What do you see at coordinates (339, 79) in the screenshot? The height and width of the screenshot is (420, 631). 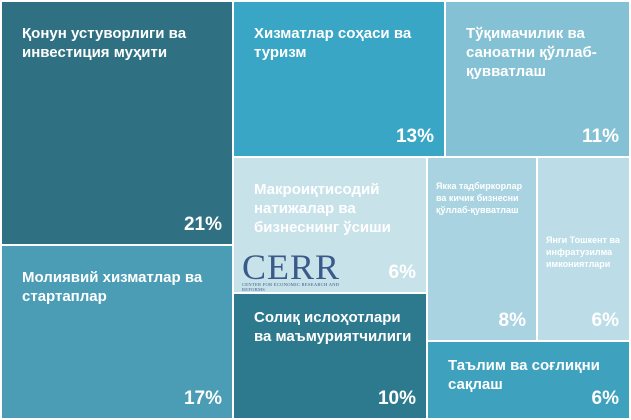 I see `treemap-tile: Хизматлар соҳаси ва туризм 13%` at bounding box center [339, 79].